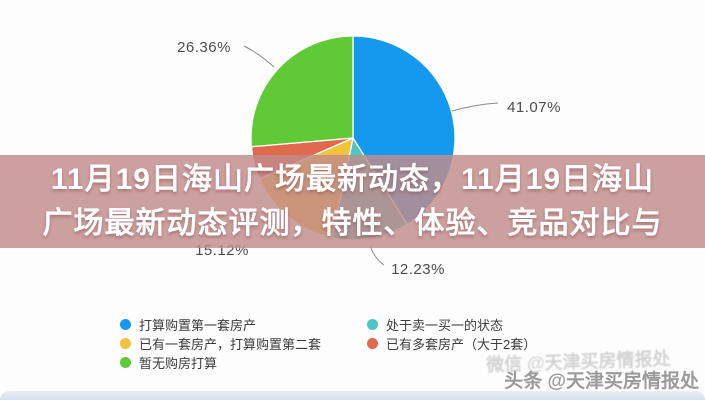 Image resolution: width=705 pixels, height=400 pixels. What do you see at coordinates (445, 325) in the screenshot?
I see `legend-label: 处于卖一买一的状态` at bounding box center [445, 325].